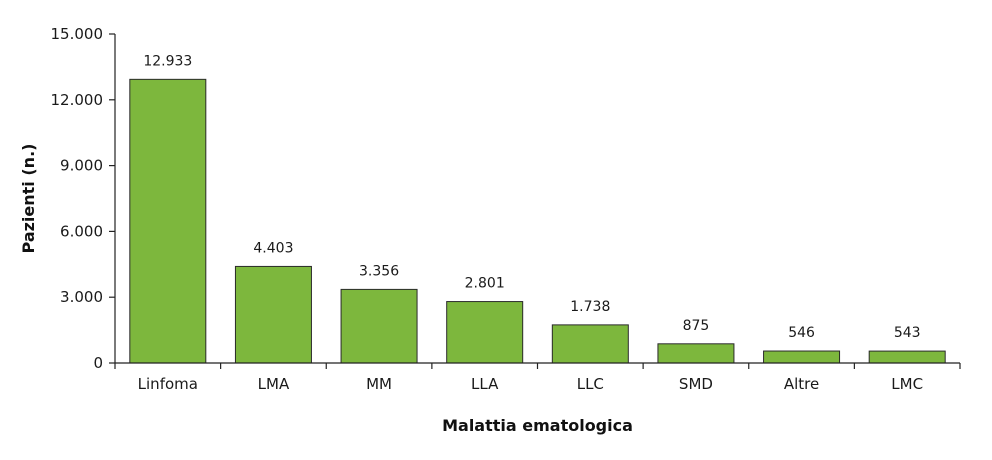  Describe the element at coordinates (590, 307) in the screenshot. I see `data-label: 1.738` at that location.